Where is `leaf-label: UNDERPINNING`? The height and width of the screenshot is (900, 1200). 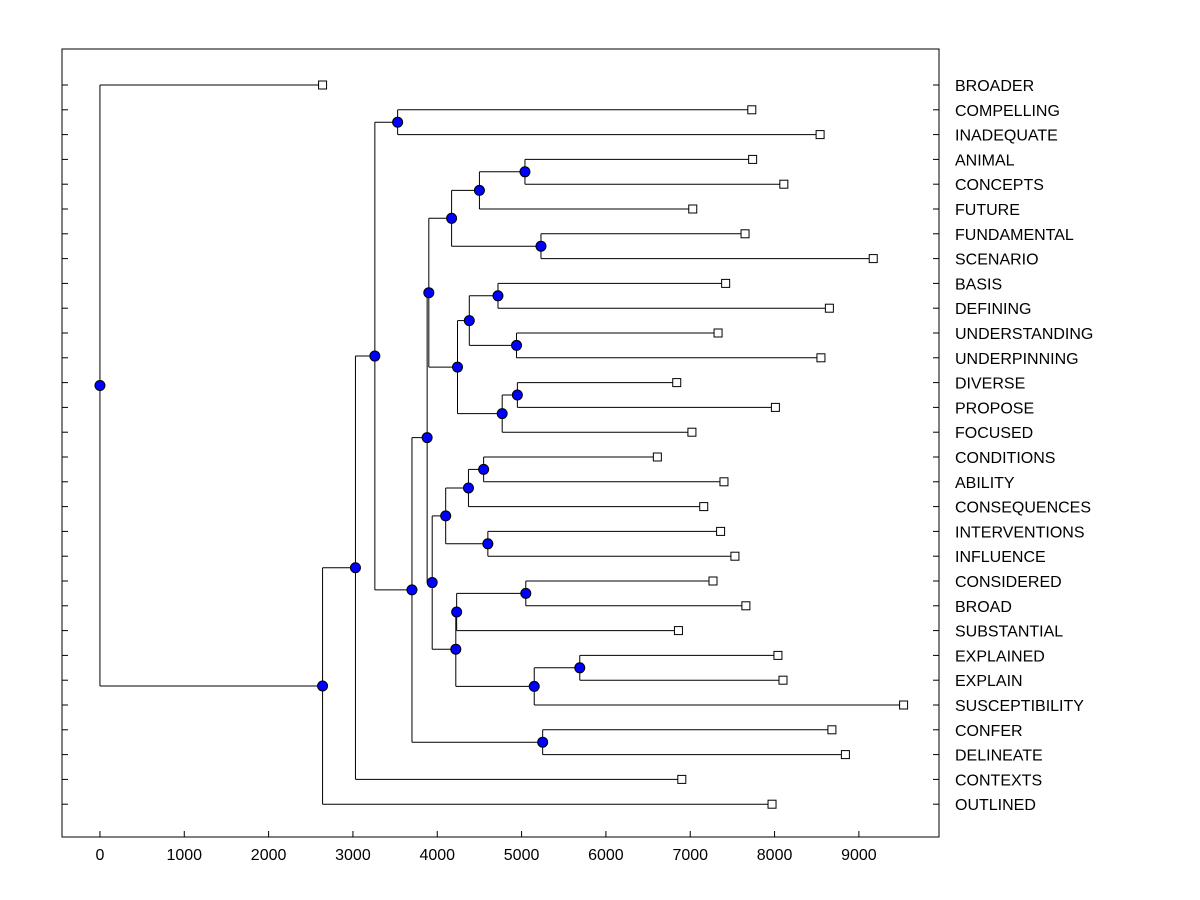 leaf-label: UNDERPINNING is located at coordinates (1017, 359).